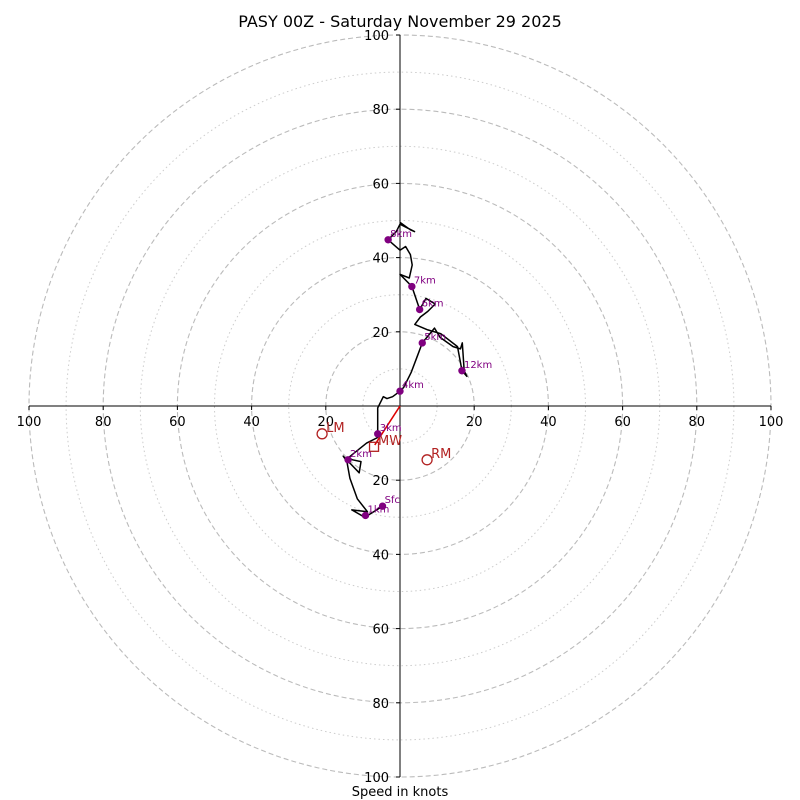 The height and width of the screenshot is (800, 800). I want to click on storm-motion-label-lm: LM, so click(335, 428).